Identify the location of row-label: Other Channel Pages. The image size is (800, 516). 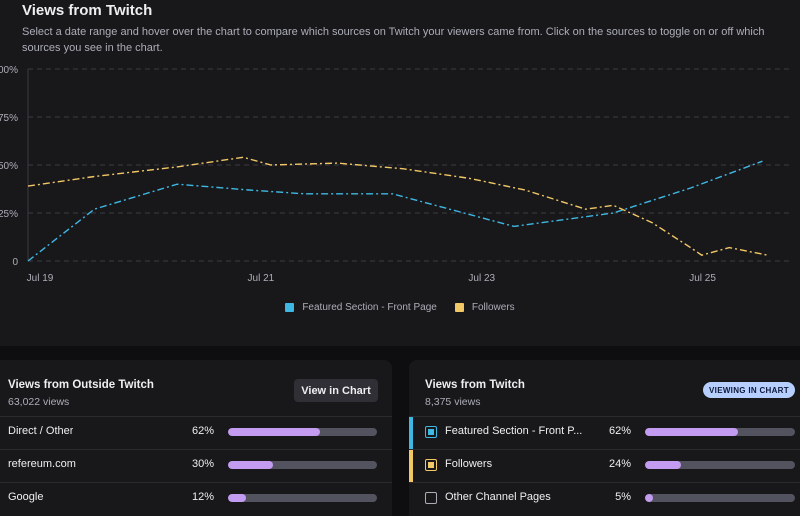
(498, 497).